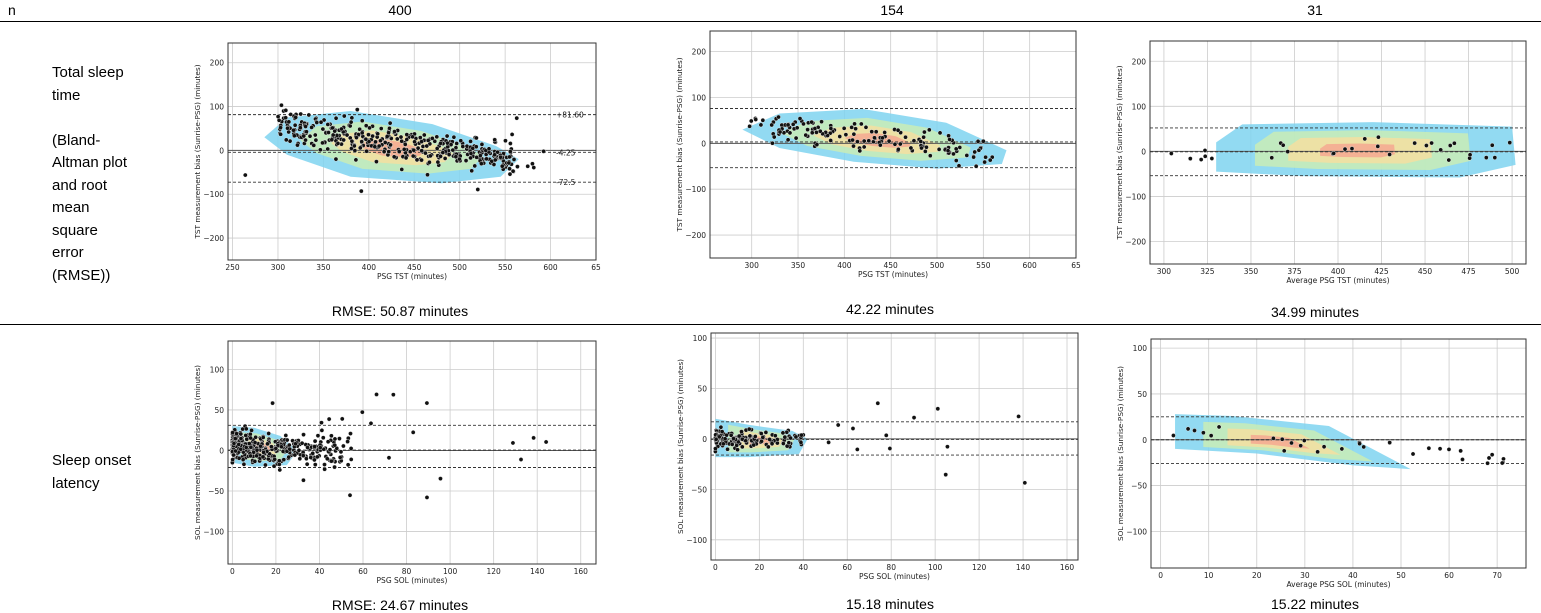  I want to click on row-label-line: (RMSE)), so click(81, 275).